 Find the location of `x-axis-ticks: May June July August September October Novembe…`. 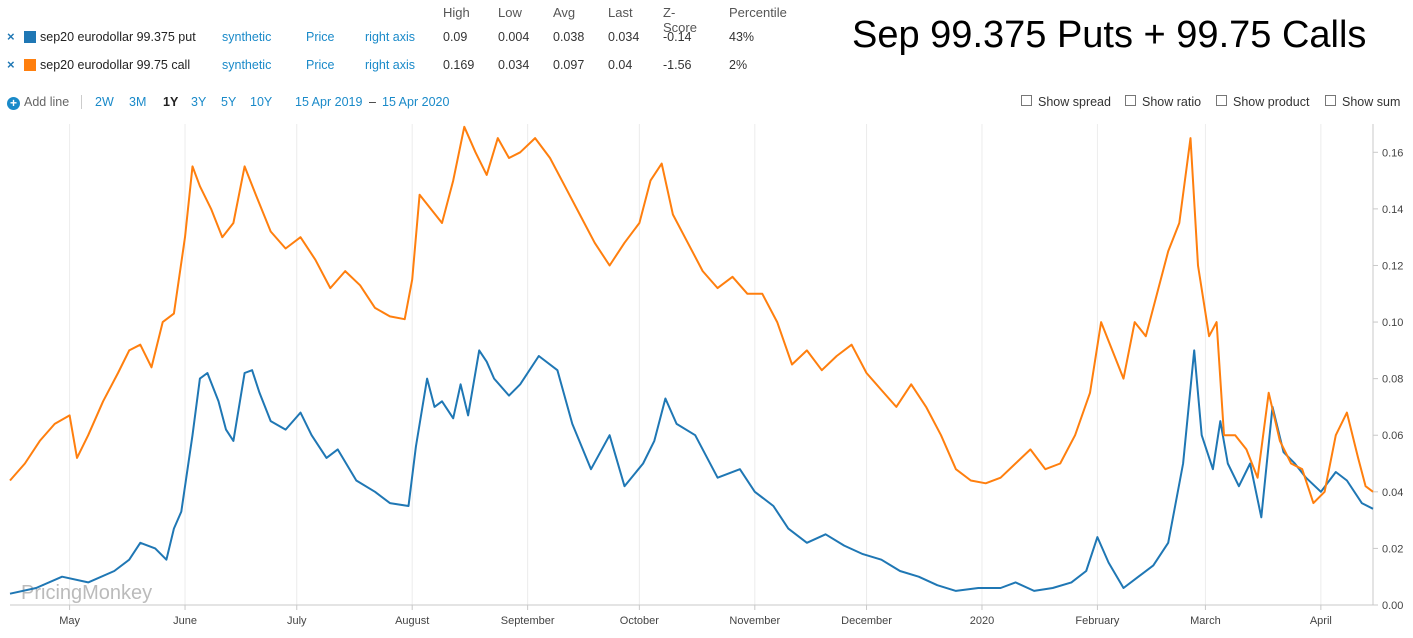

x-axis-ticks: May June July August September October Novembe… is located at coordinates (695, 616).